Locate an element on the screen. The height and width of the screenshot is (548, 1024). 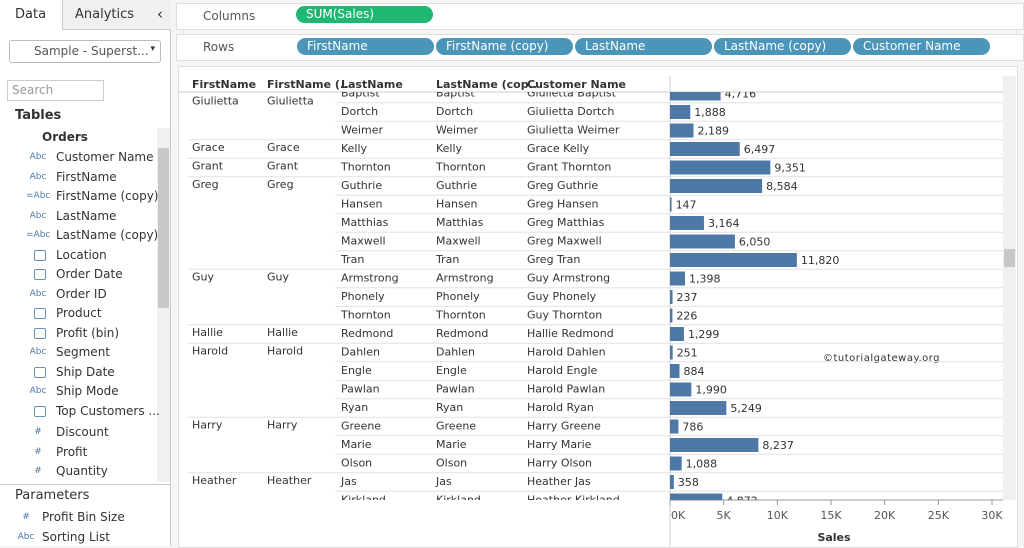
field: Ship Date is located at coordinates (77, 372).